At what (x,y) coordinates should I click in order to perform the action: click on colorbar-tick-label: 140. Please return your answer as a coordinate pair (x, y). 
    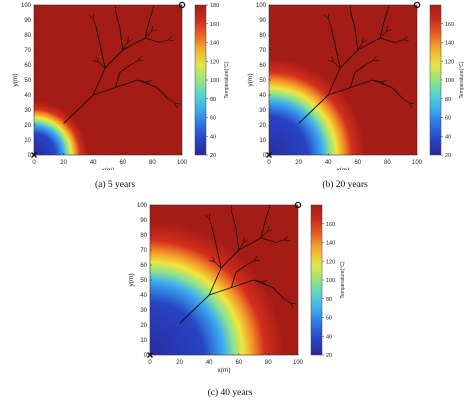
    Looking at the image, I should click on (330, 244).